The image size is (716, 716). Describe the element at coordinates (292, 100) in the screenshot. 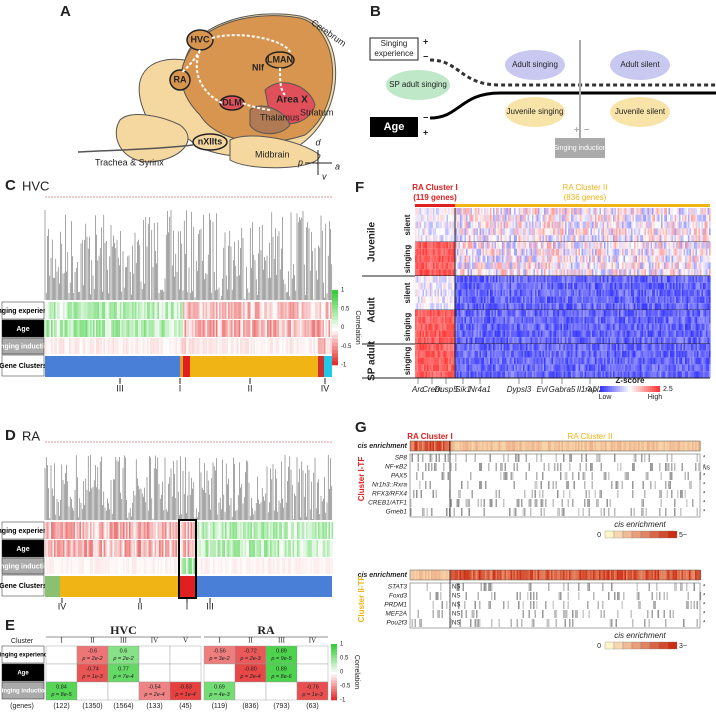

I see `region-label: Area X` at that location.